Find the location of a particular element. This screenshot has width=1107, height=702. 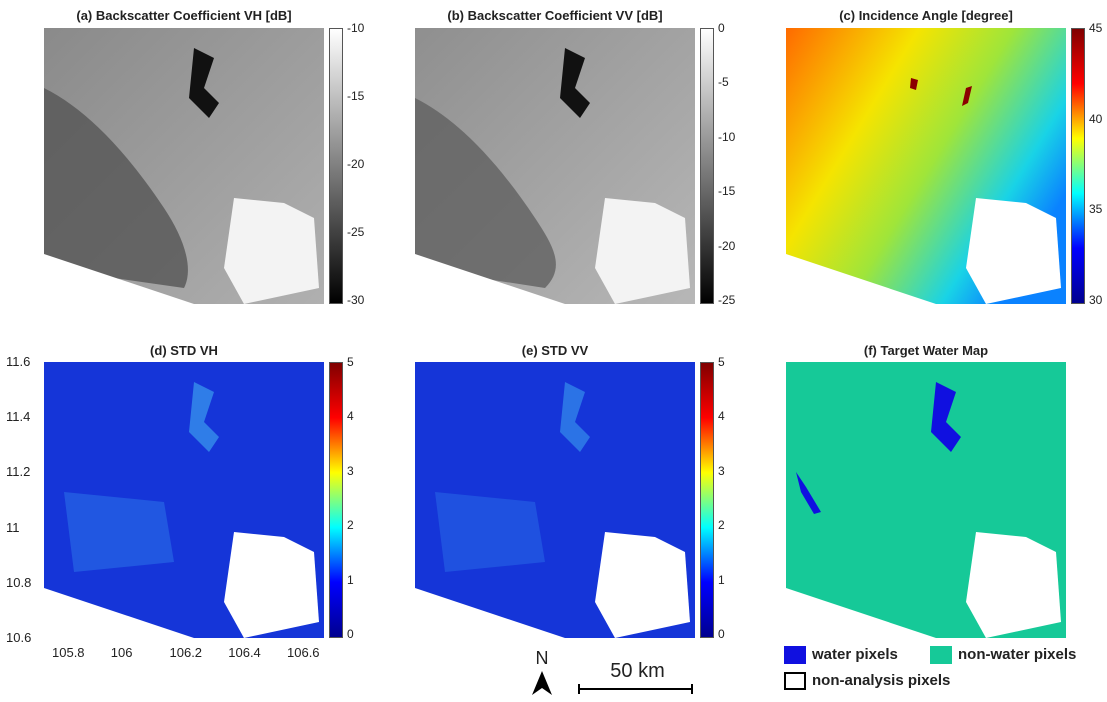

colorbar-tick-label: -5 is located at coordinates (723, 82).